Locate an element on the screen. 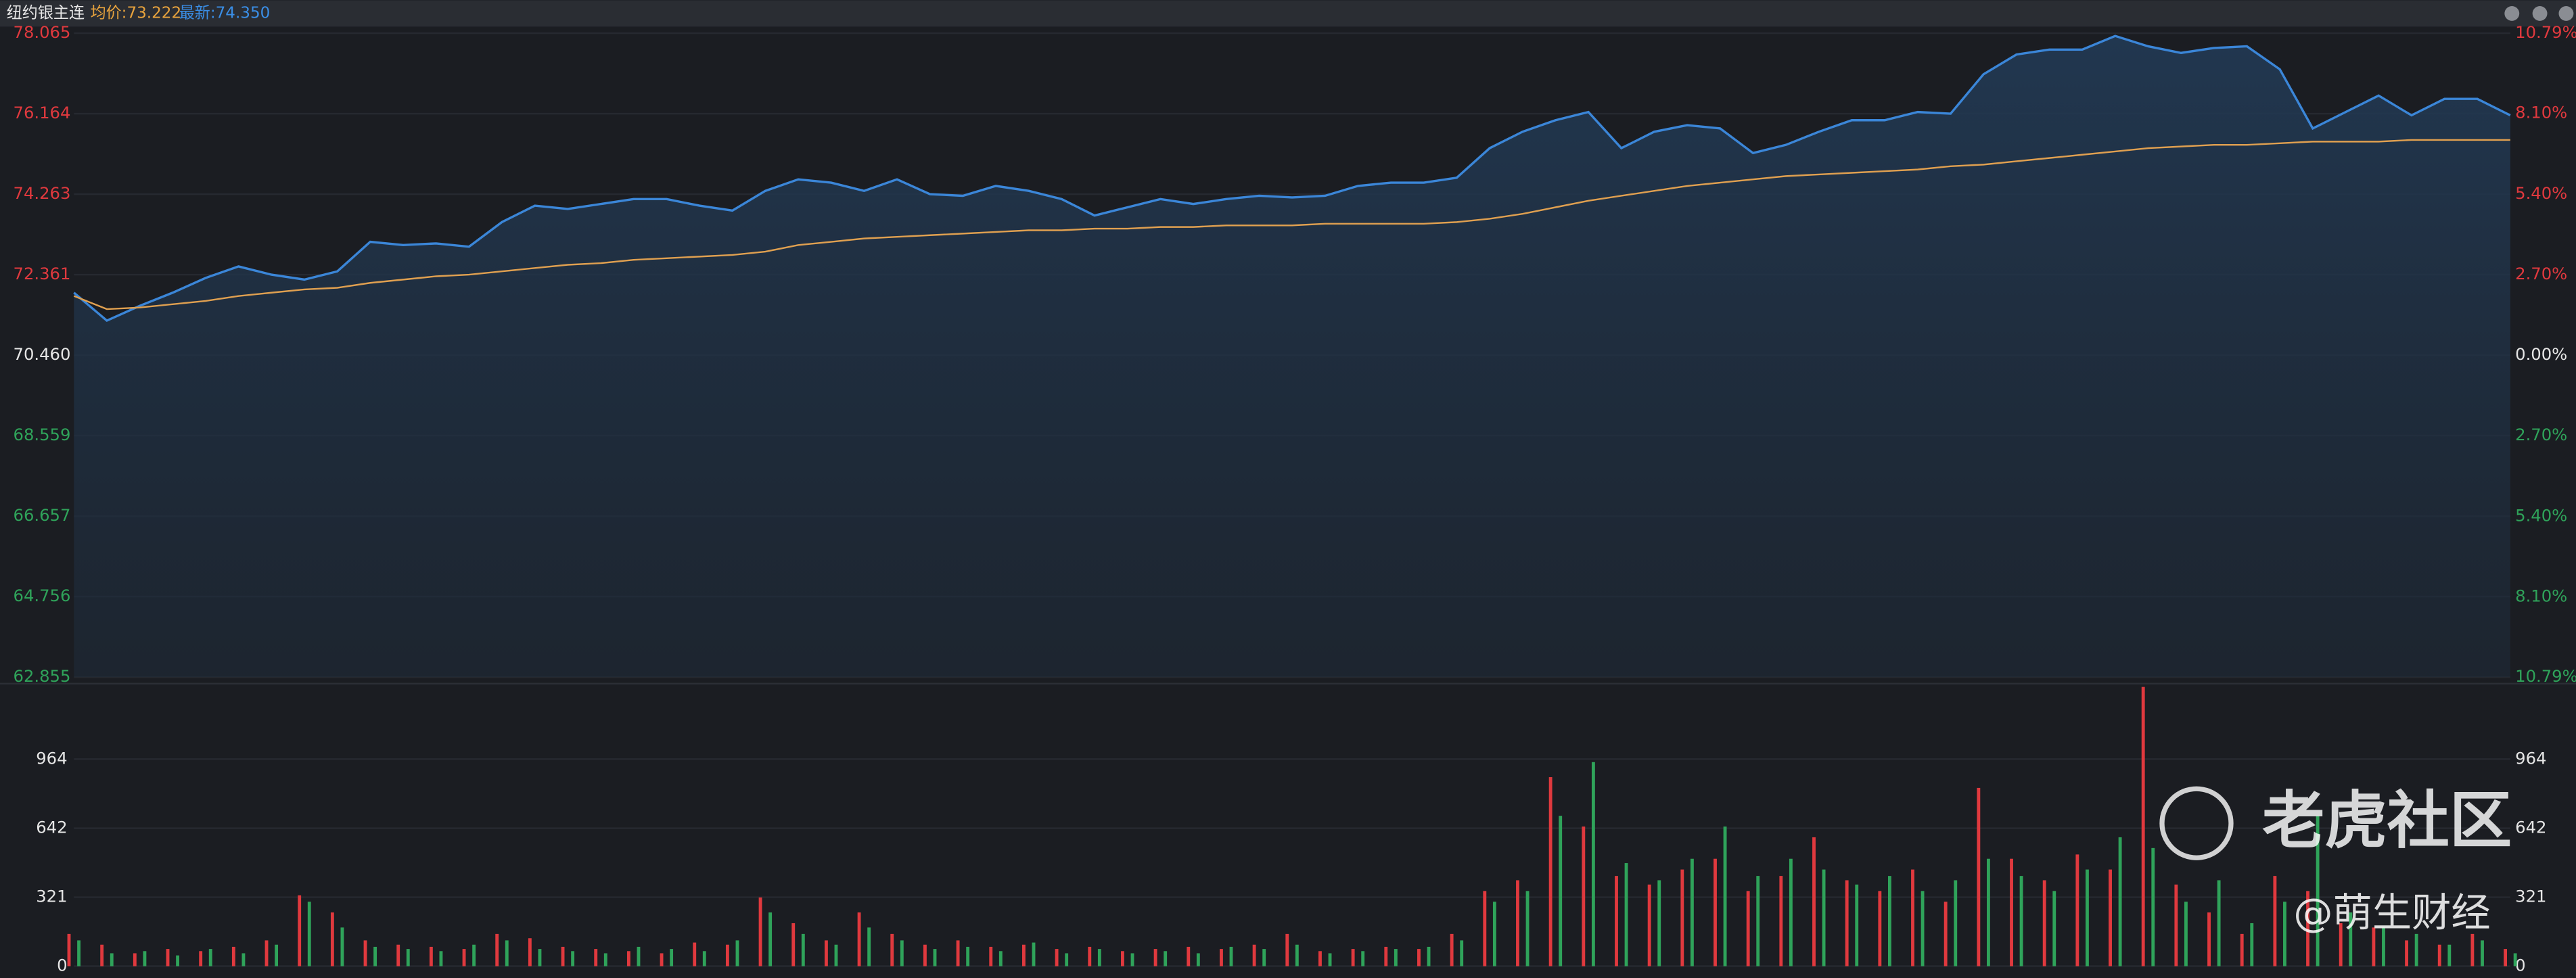 Image resolution: width=2576 pixels, height=978 pixels. y-tick-label: 72.361 is located at coordinates (42, 273).